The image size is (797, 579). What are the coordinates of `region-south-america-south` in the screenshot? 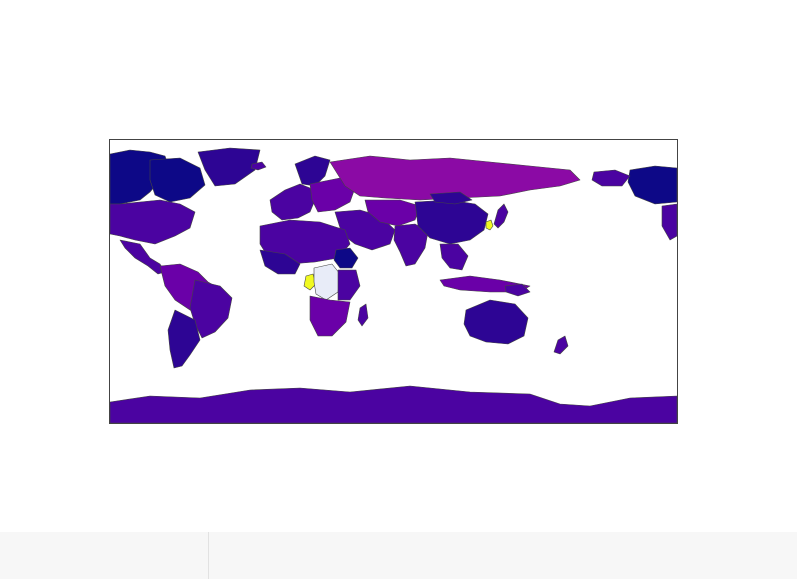 It's located at (184, 339).